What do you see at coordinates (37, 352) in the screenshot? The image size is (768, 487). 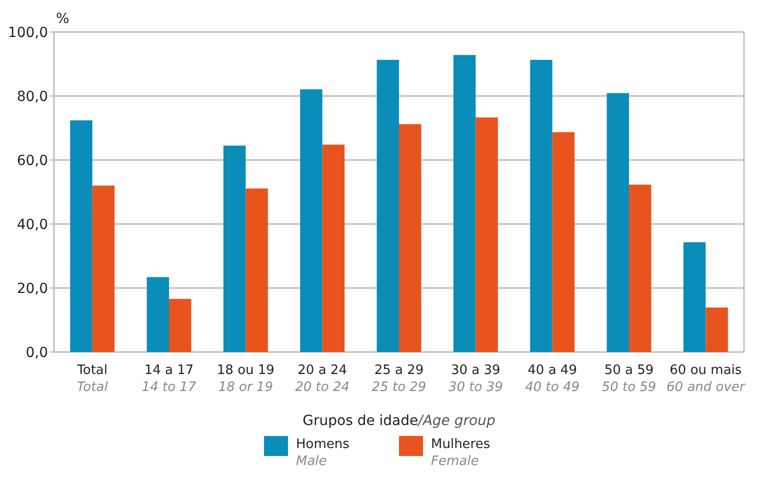 I see `y-tick-label: 0,0` at bounding box center [37, 352].